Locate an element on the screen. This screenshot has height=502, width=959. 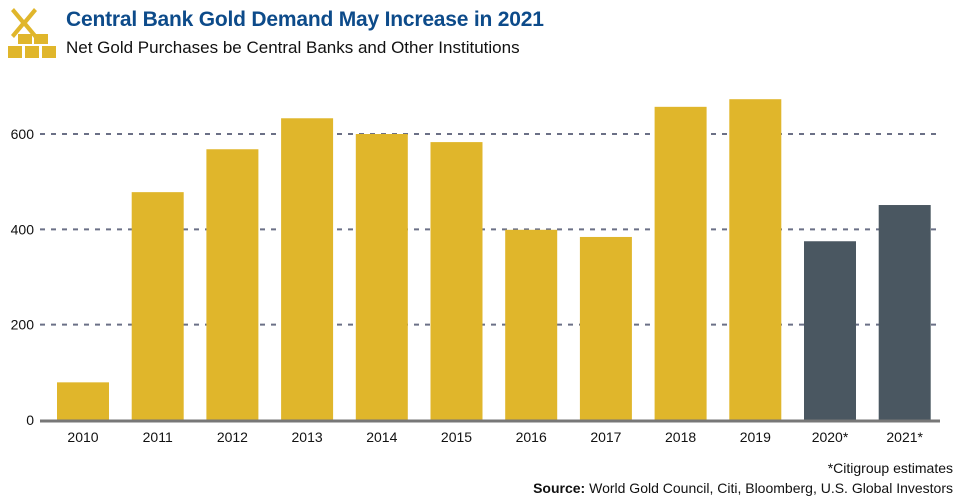
bar-2016 is located at coordinates (531, 324).